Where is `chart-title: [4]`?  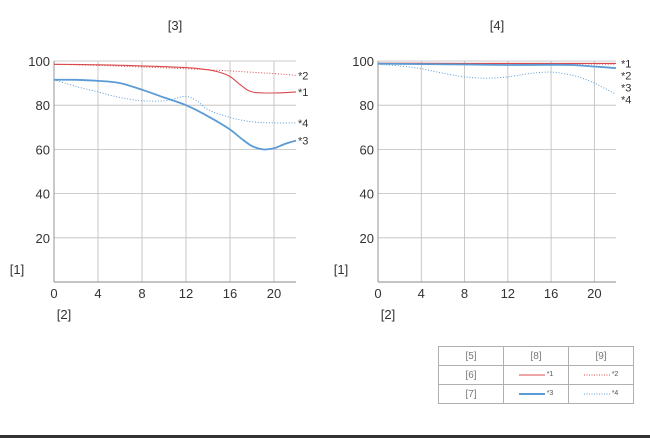
chart-title: [4] is located at coordinates (497, 25).